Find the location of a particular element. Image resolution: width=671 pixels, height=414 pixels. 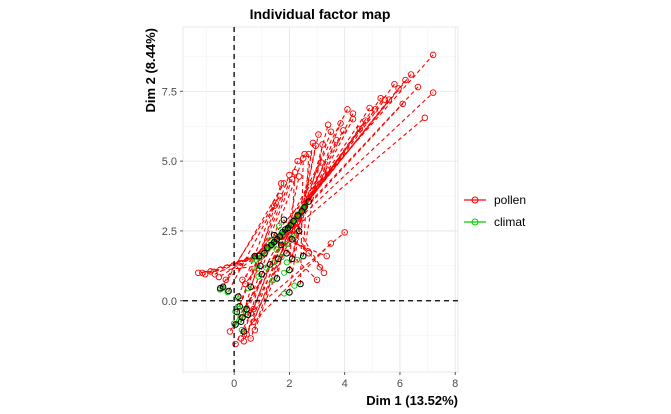

x-tick-label: 8 is located at coordinates (455, 384).